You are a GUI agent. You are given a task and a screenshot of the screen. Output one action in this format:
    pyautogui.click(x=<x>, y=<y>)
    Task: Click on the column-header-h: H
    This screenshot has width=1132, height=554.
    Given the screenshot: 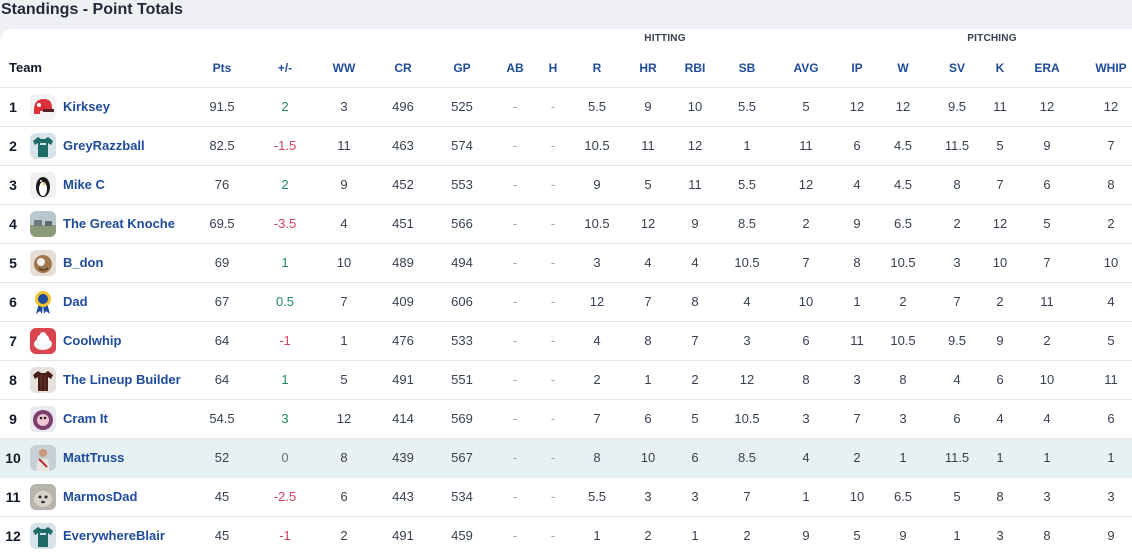 What is the action you would take?
    pyautogui.click(x=553, y=68)
    